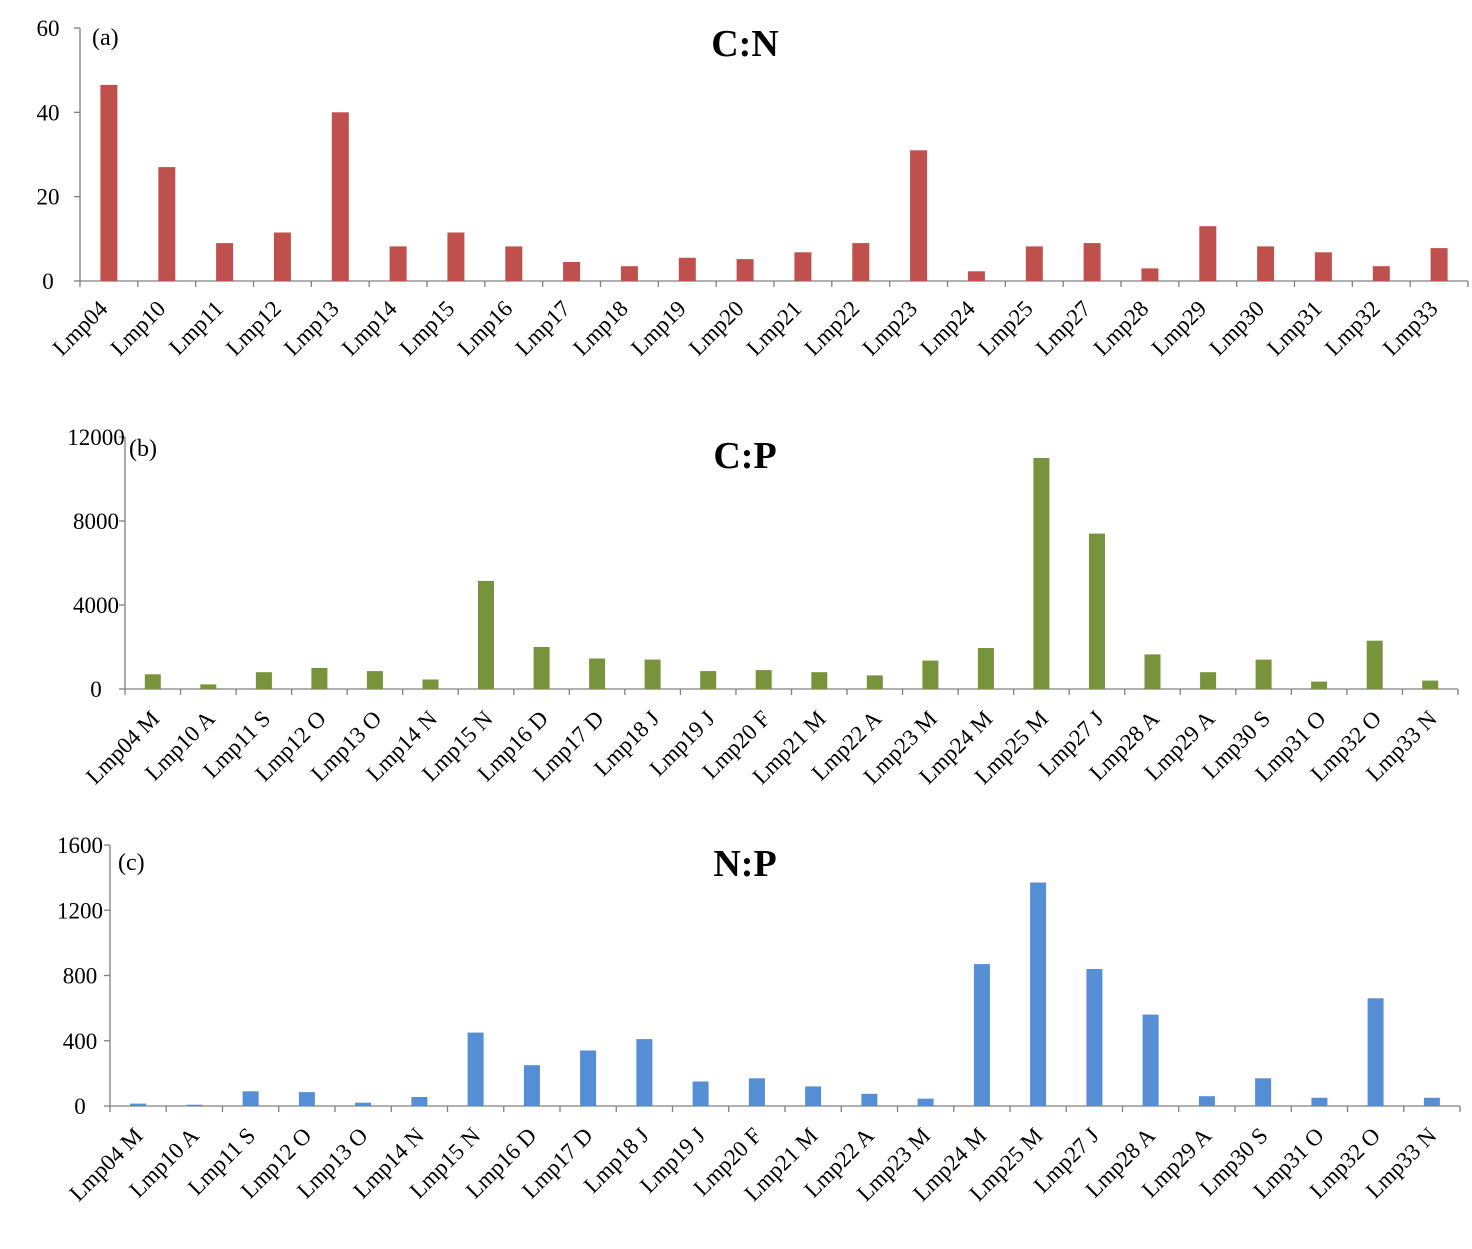 The height and width of the screenshot is (1249, 1472). I want to click on bar-lmp10, so click(167, 224).